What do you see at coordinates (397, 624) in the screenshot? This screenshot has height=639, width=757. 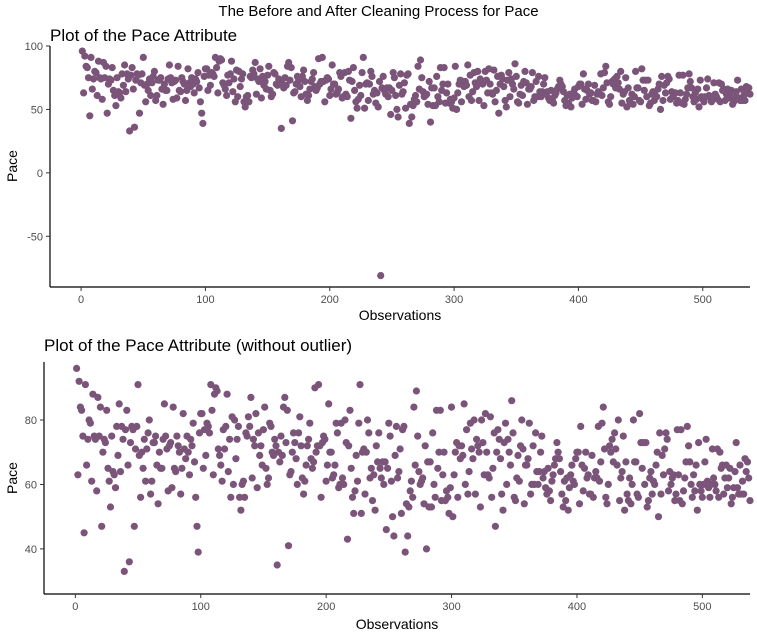 I see `chart2-x-axis-title: Observations` at bounding box center [397, 624].